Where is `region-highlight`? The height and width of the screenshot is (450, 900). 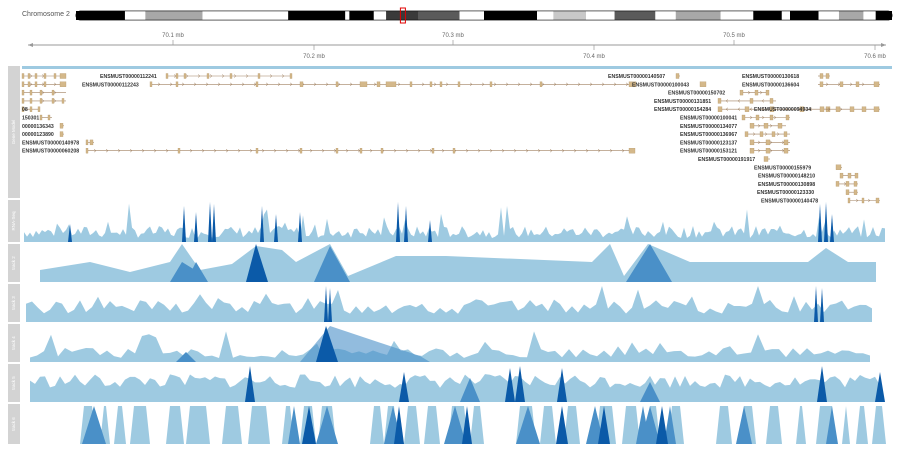 region-highlight is located at coordinates (402, 15).